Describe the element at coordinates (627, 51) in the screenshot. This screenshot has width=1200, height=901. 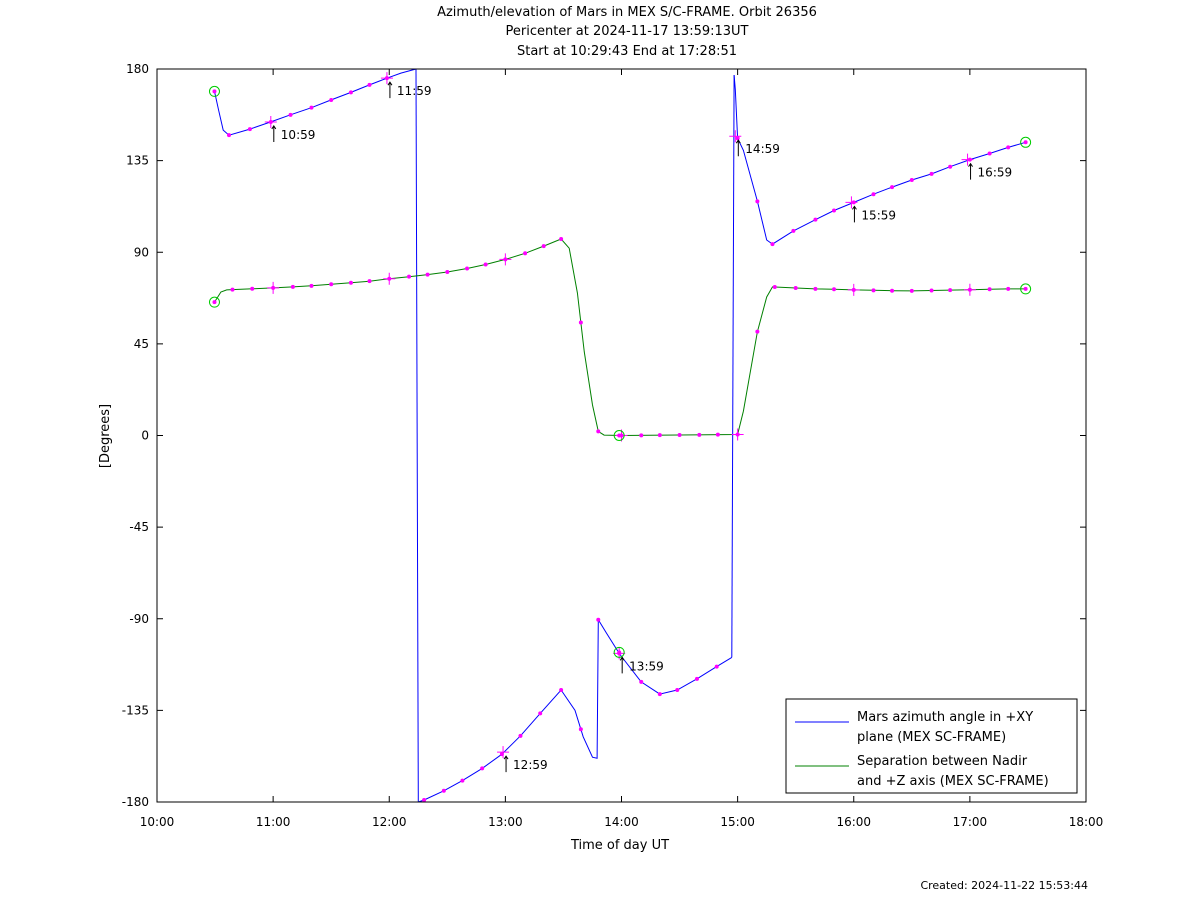
I see `chart-title-line-3: Start at 10:29:43 End at 17:28:51` at that location.